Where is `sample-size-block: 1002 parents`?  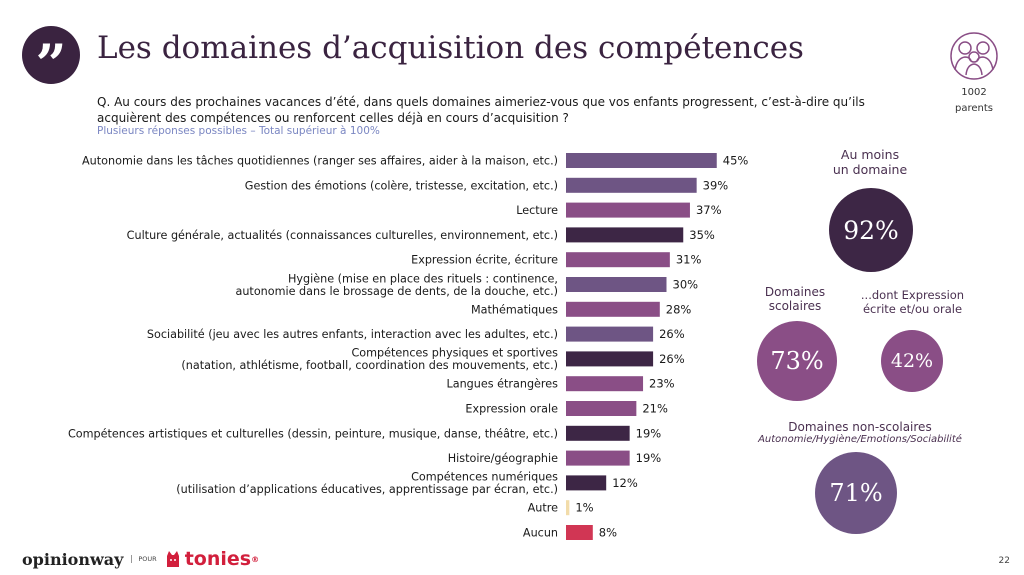 sample-size-block: 1002 parents is located at coordinates (974, 73).